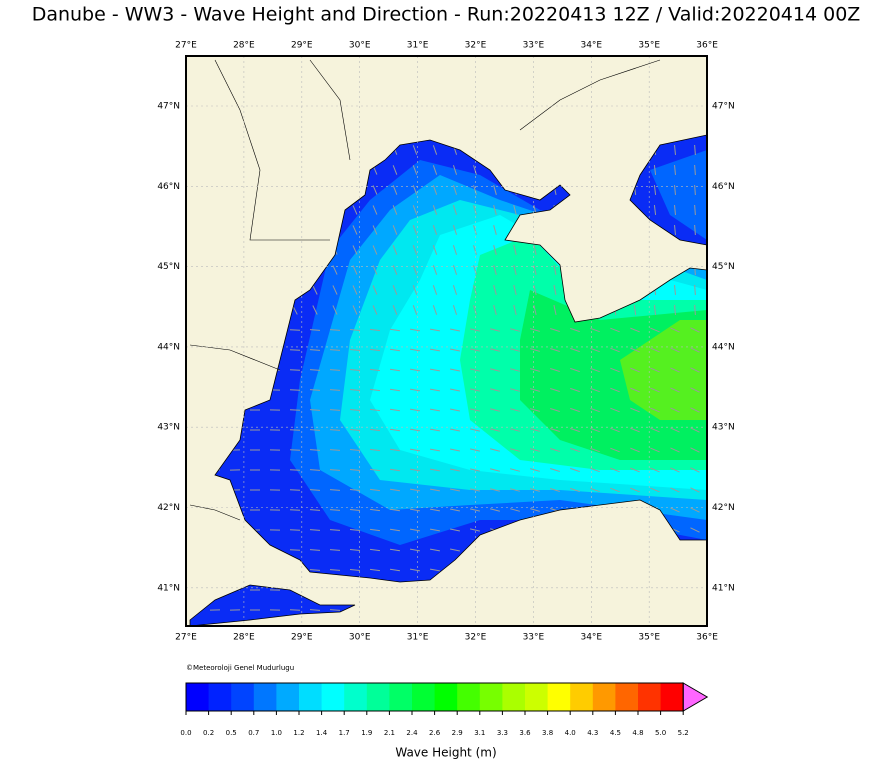 Image resolution: width=878 pixels, height=768 pixels. What do you see at coordinates (445, 753) in the screenshot?
I see `colorbar-label: Wave Height (m)` at bounding box center [445, 753].